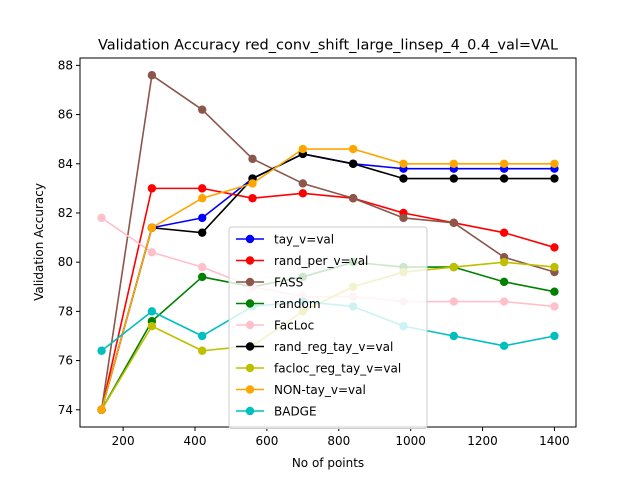 This screenshot has width=640, height=480. I want to click on legend-item: rand_per_v=val, so click(302, 261).